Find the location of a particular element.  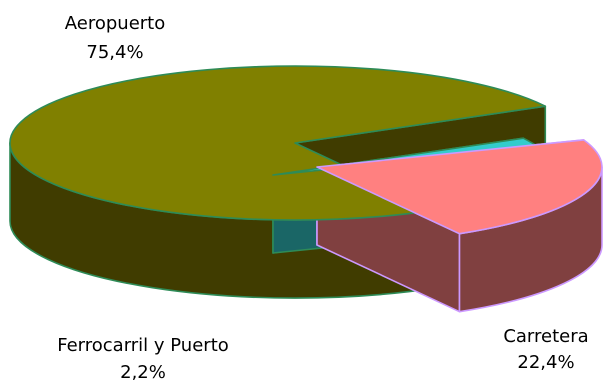

label-carretera-name: Carretera is located at coordinates (545, 336).